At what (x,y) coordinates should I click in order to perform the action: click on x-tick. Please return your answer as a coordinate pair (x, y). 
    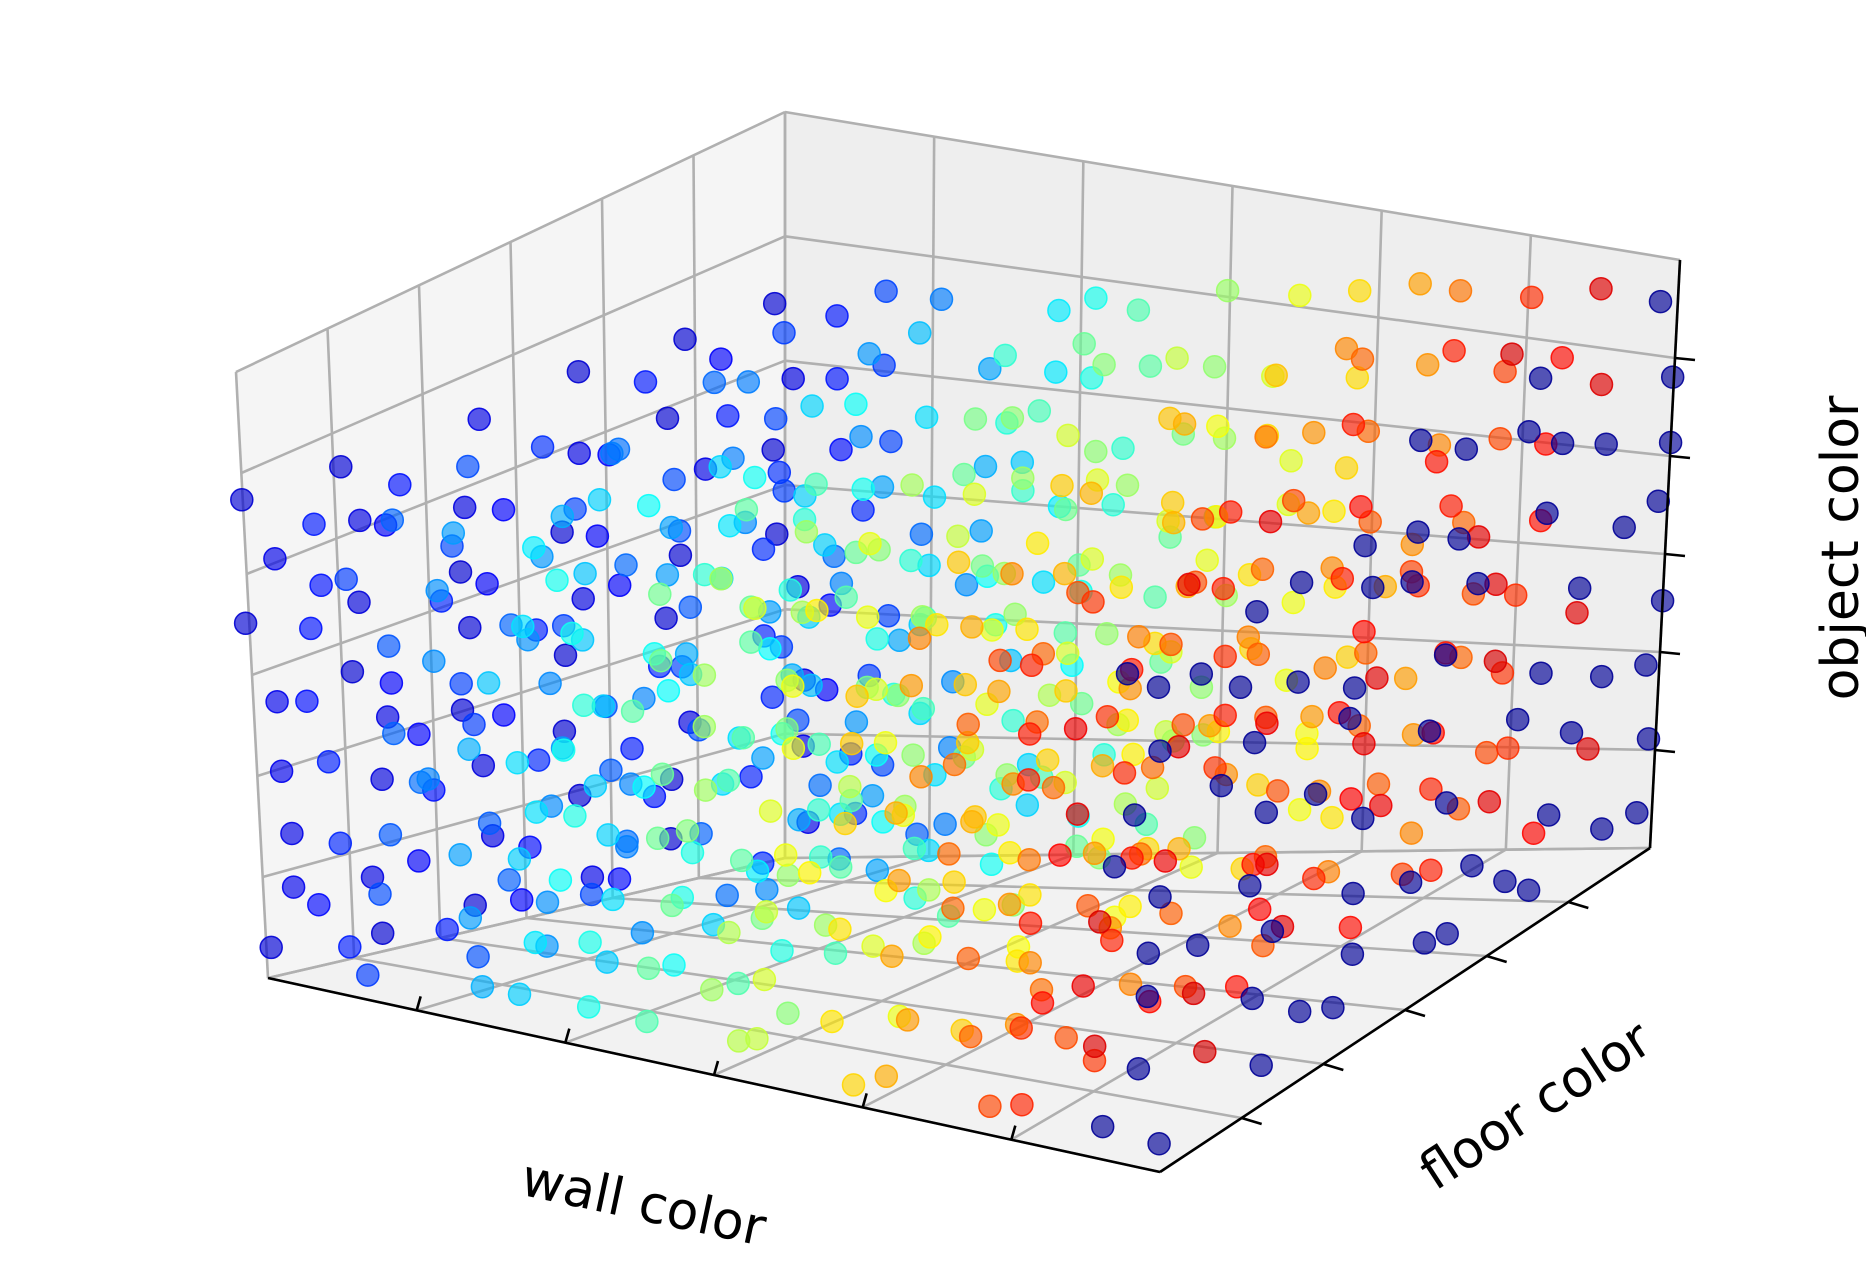
    Looking at the image, I should click on (716, 1068).